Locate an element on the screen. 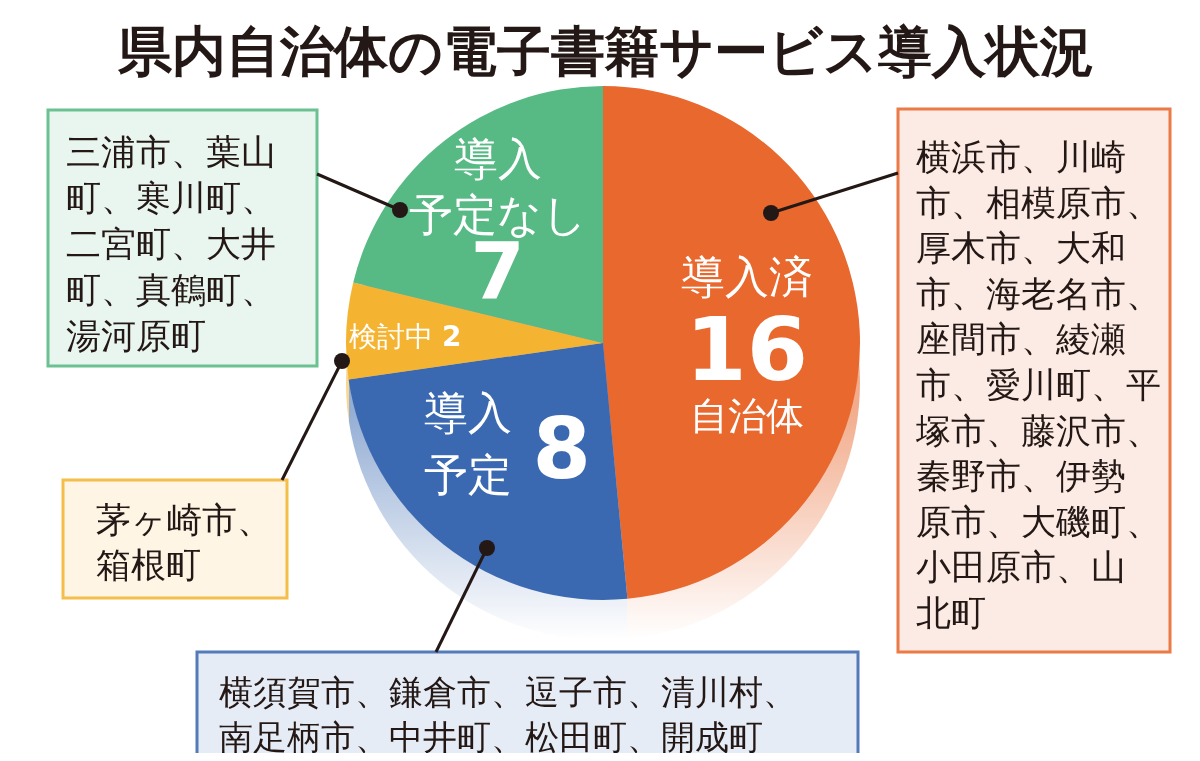 The width and height of the screenshot is (1200, 761). slice-label: 導入済 is located at coordinates (746, 277).